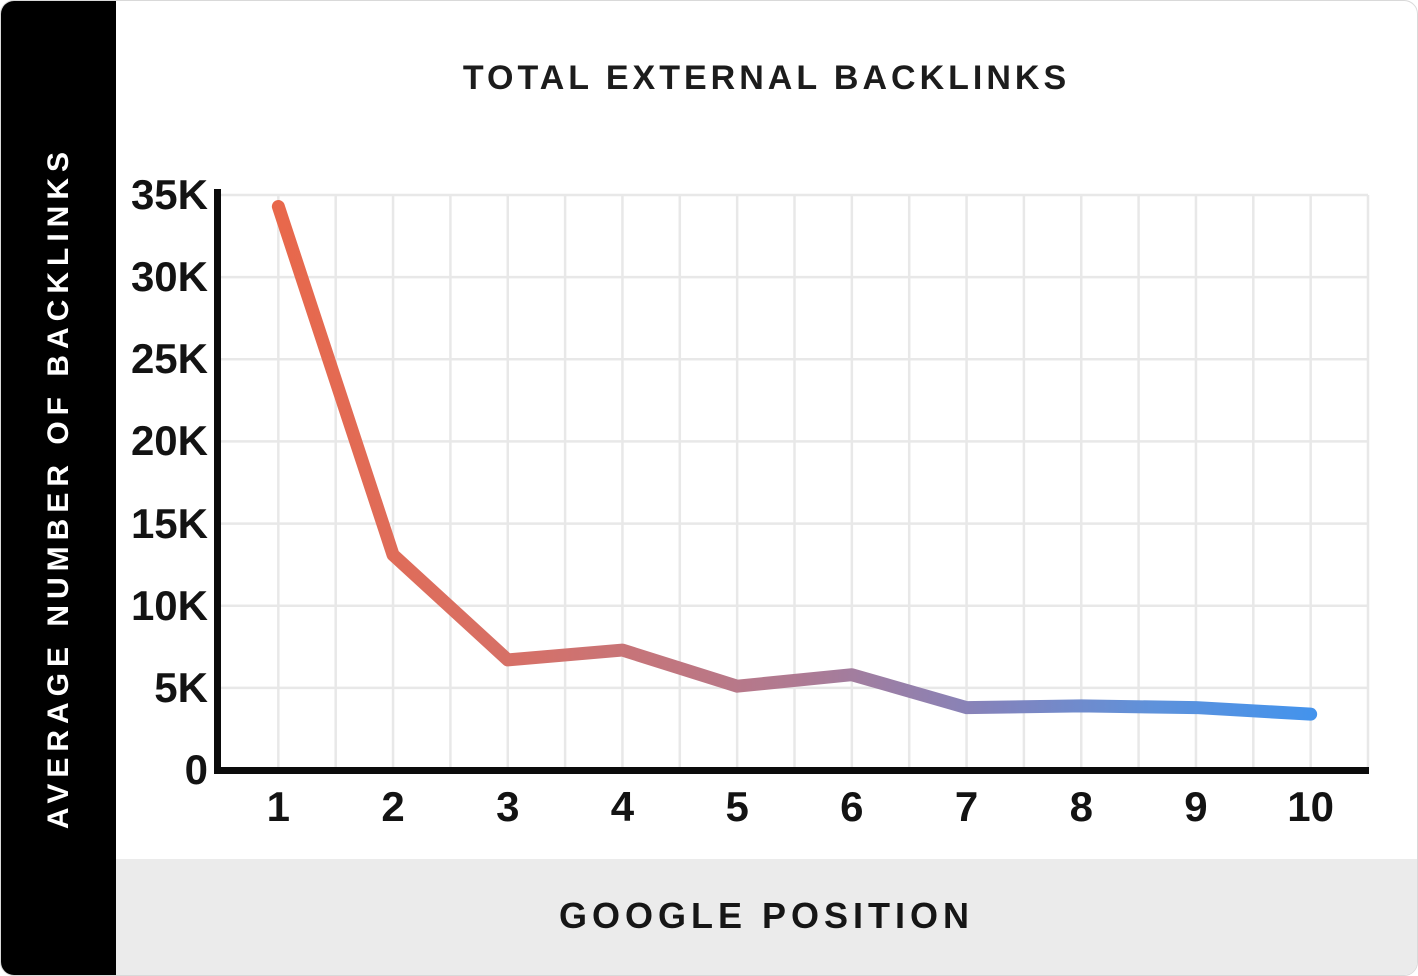 The width and height of the screenshot is (1418, 976). Describe the element at coordinates (1196, 806) in the screenshot. I see `x-tick-label: 9` at that location.